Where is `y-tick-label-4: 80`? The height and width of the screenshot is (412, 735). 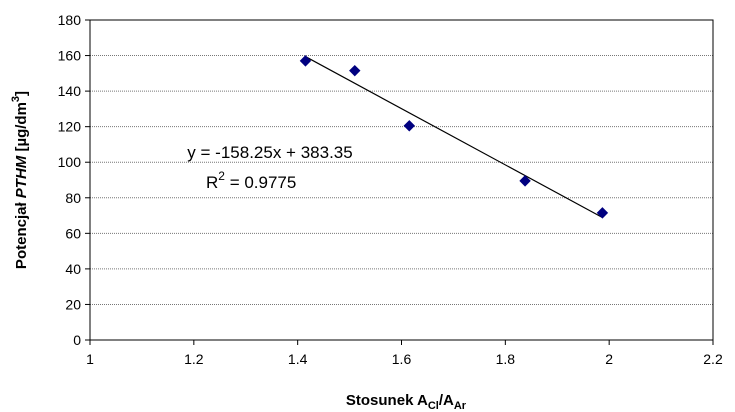 y-tick-label-4: 80 is located at coordinates (73, 198).